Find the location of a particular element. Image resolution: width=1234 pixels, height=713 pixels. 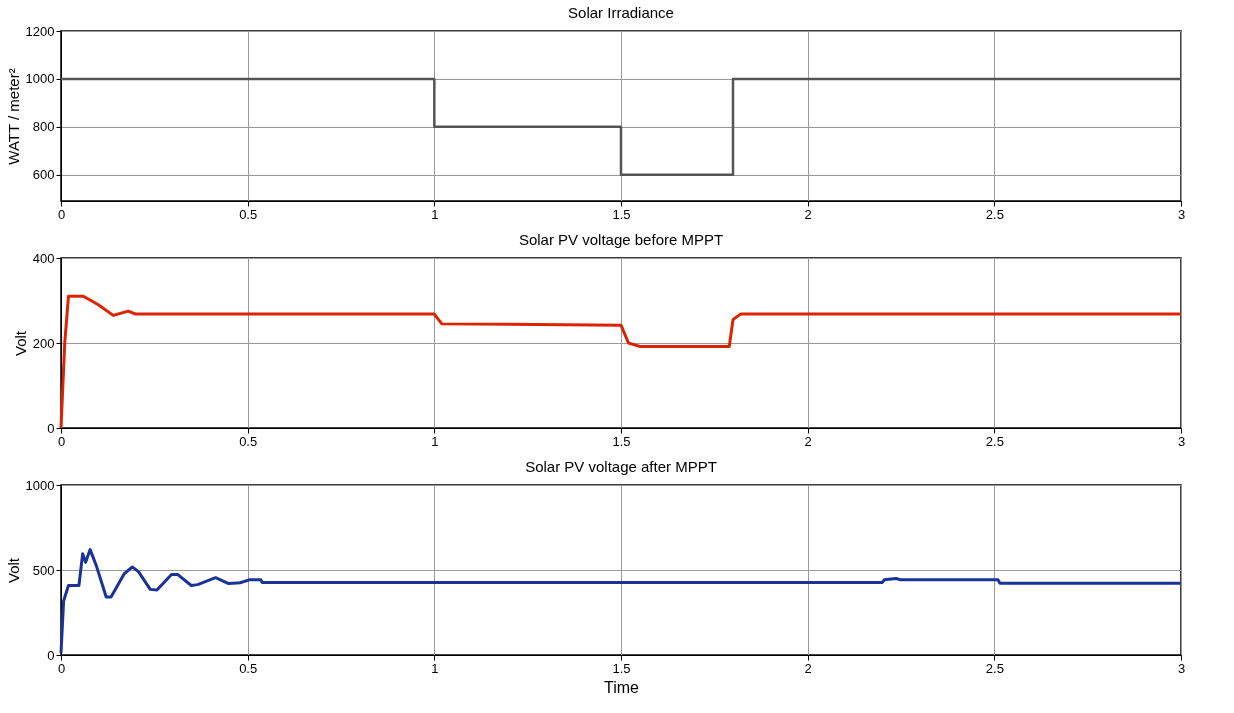

y-tick-label: 500 is located at coordinates (43, 570).